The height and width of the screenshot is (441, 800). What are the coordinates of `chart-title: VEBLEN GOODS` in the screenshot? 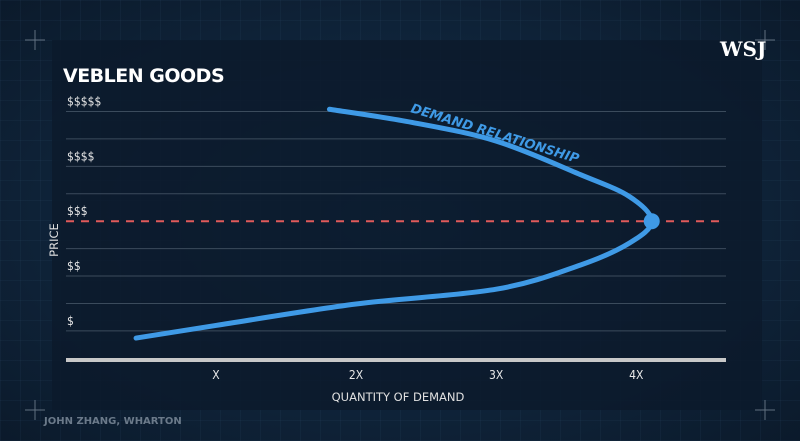 It's located at (143, 76).